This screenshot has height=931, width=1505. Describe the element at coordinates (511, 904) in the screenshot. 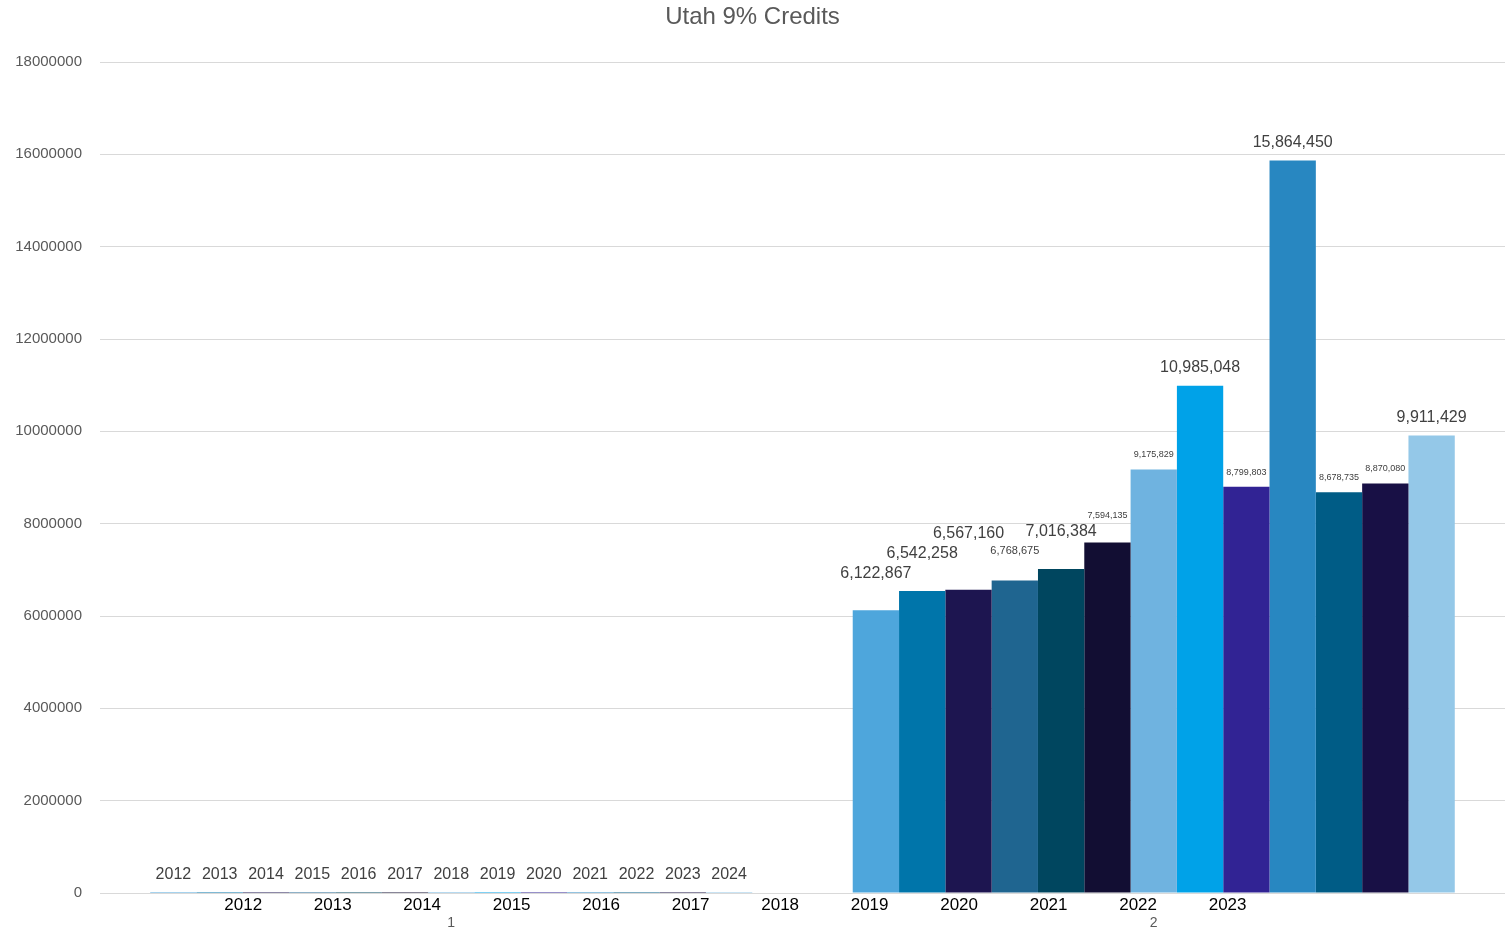

I see `text: 2015` at that location.